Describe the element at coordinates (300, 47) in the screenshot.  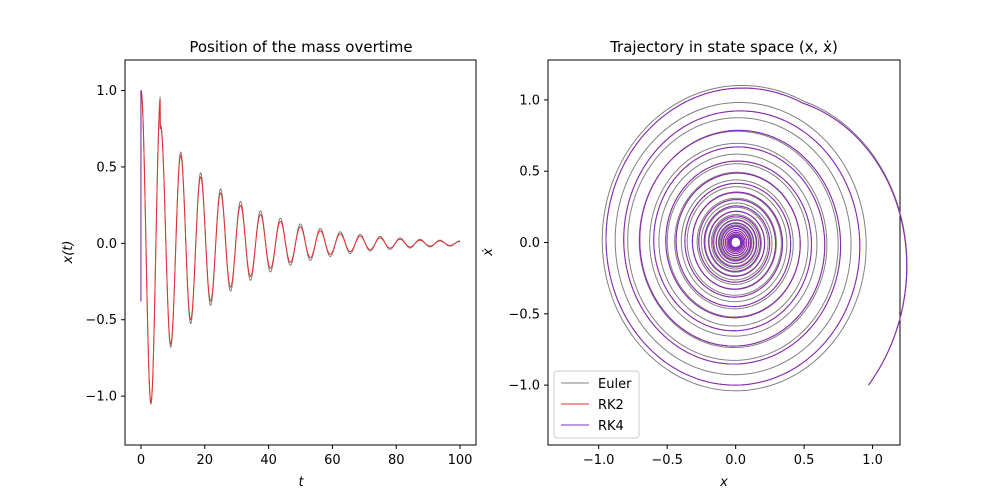
I see `chart-title: Position of the mass overtime` at that location.